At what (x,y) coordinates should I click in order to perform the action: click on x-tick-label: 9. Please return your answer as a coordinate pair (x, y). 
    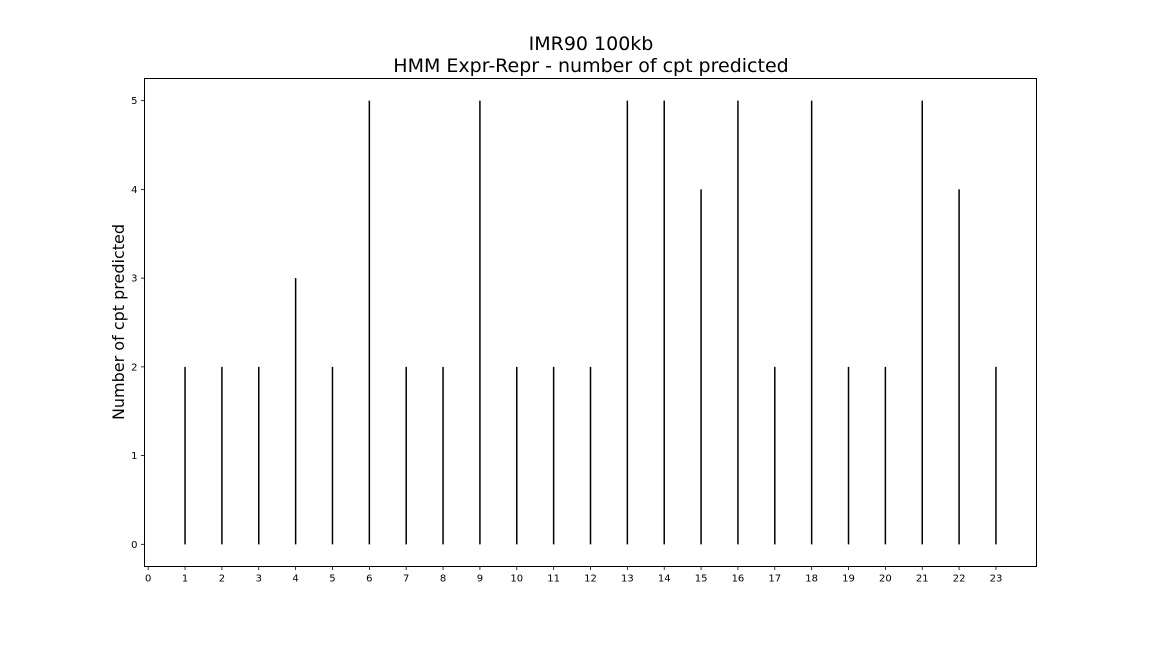
    Looking at the image, I should click on (480, 579).